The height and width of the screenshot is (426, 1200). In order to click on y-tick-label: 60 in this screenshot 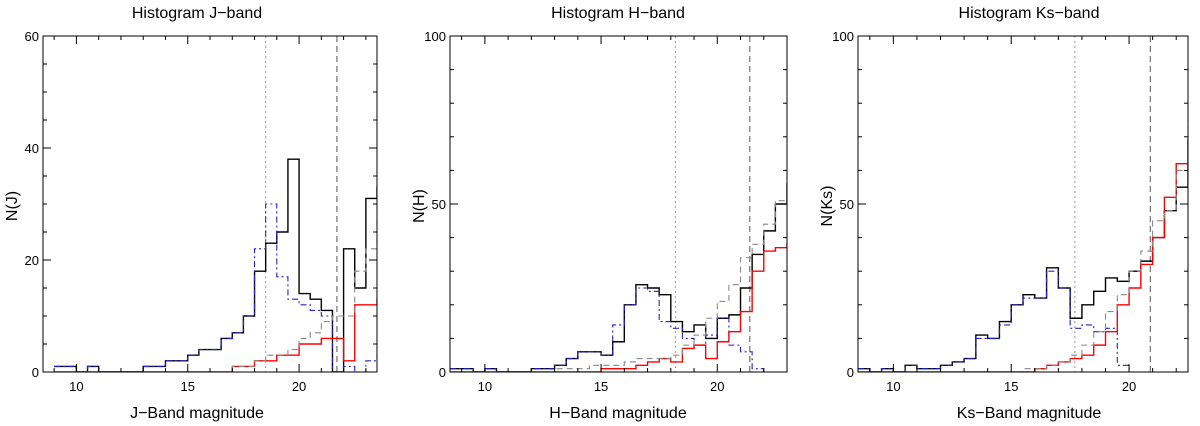, I will do `click(32, 36)`.